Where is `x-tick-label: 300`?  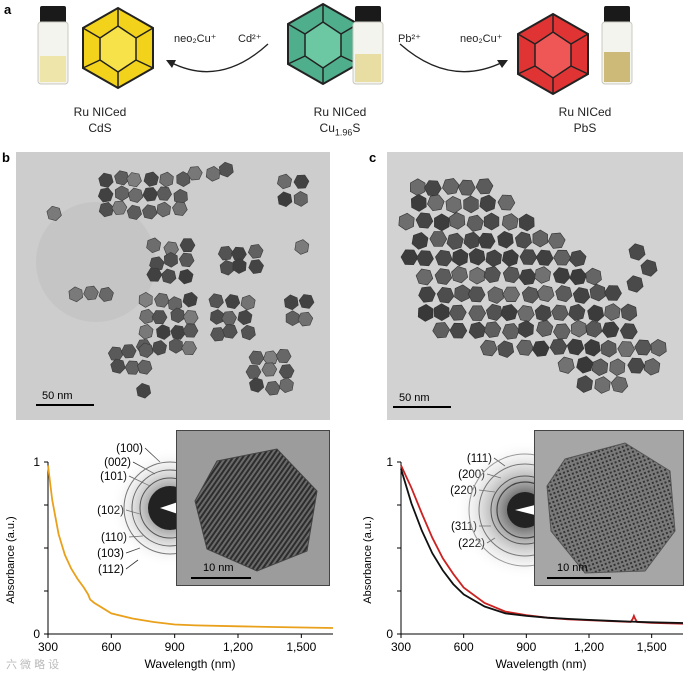
x-tick-label: 300 is located at coordinates (401, 647).